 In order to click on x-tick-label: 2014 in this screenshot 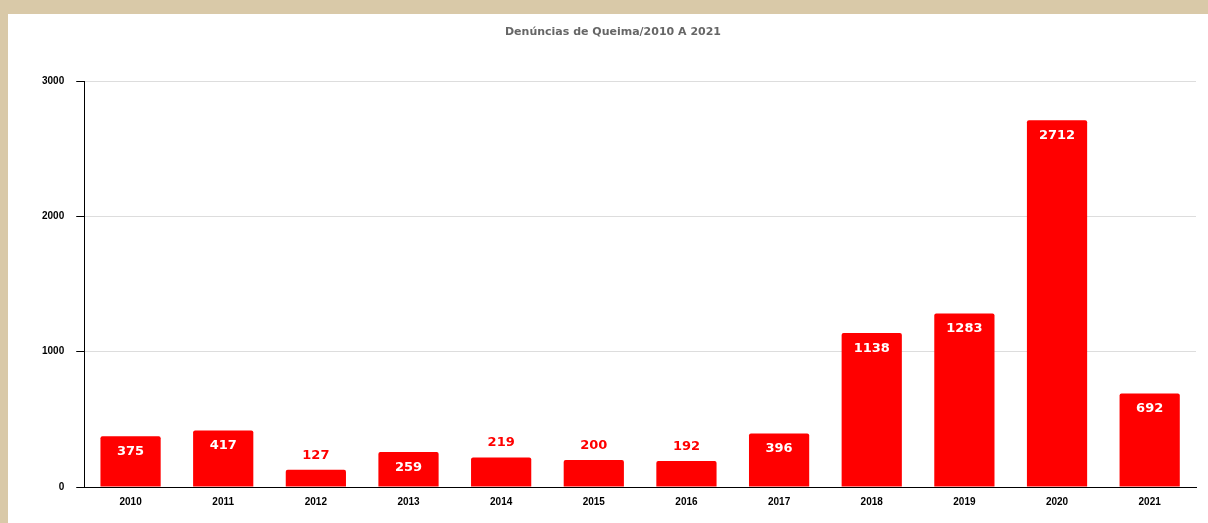, I will do `click(501, 501)`.